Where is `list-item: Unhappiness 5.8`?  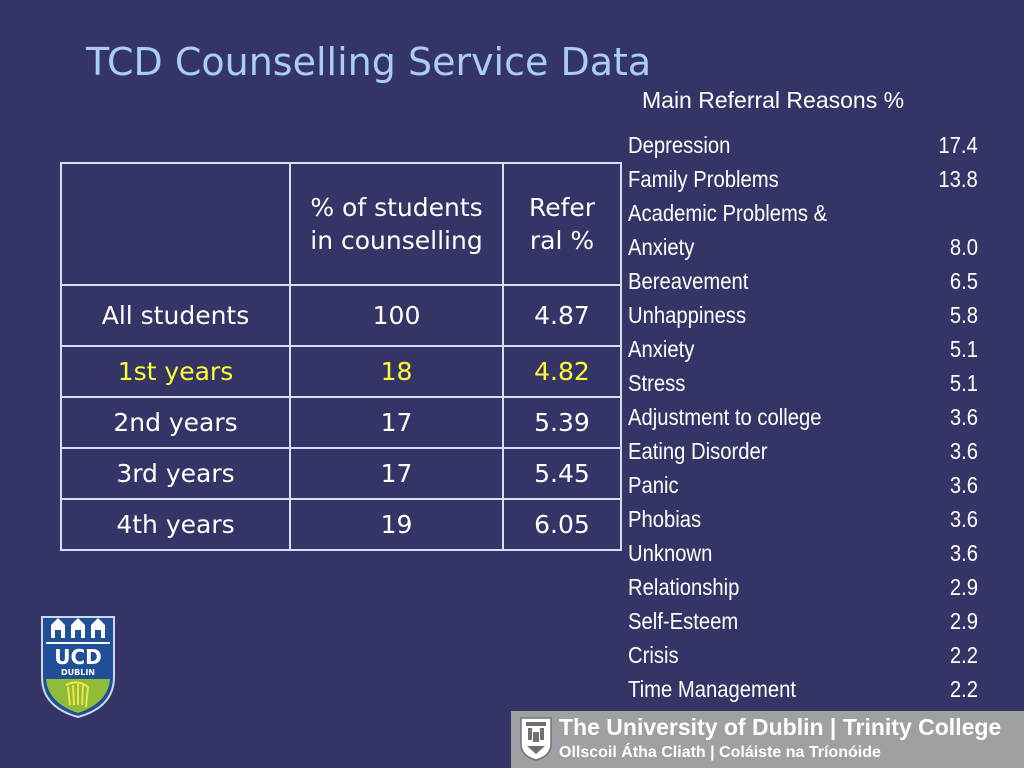 list-item: Unhappiness 5.8 is located at coordinates (803, 315).